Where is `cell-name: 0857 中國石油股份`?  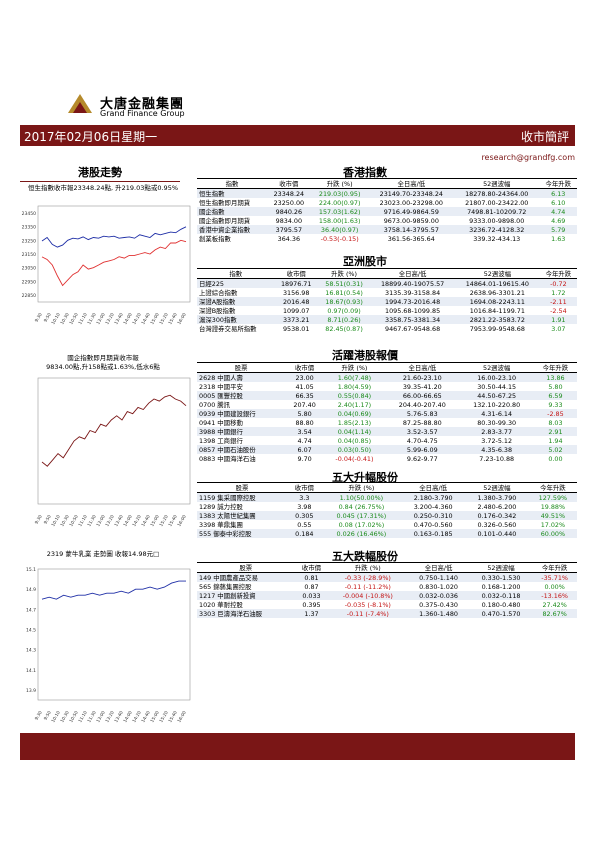 cell-name: 0857 中國石油股份 is located at coordinates (241, 449).